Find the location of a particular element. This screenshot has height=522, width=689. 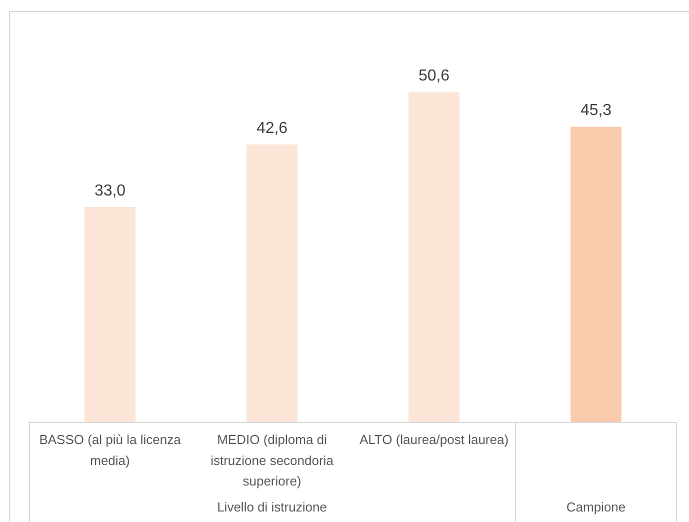

data-label: 33,0 is located at coordinates (110, 191).